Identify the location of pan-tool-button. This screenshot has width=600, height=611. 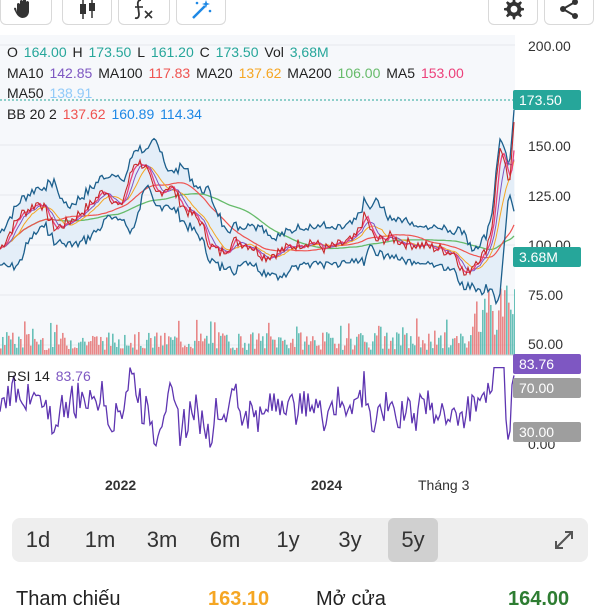
(26, 12).